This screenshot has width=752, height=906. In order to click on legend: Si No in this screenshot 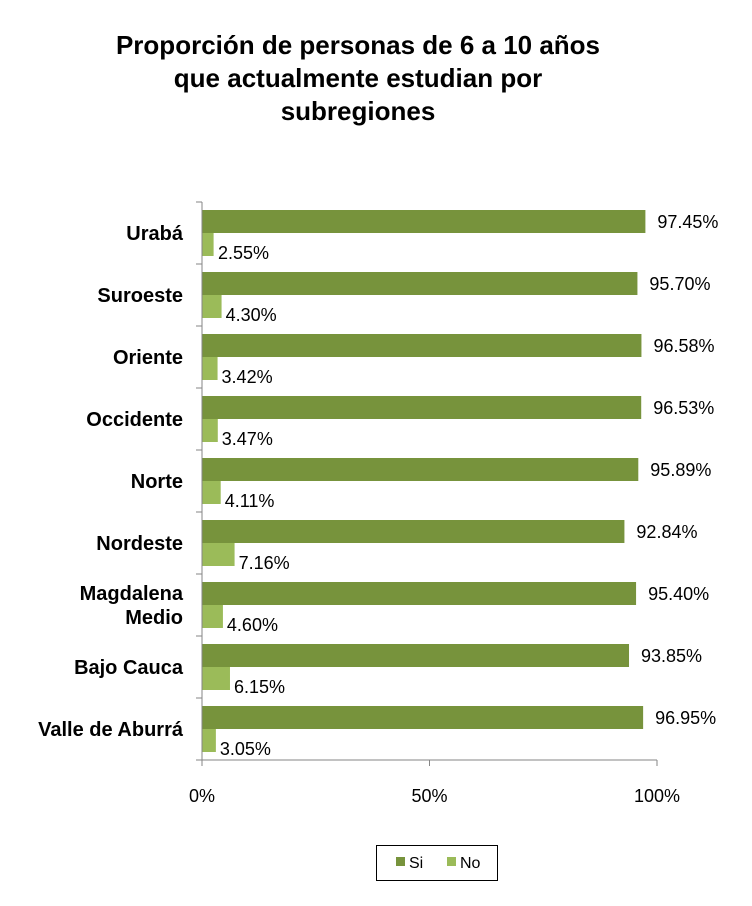, I will do `click(437, 863)`.